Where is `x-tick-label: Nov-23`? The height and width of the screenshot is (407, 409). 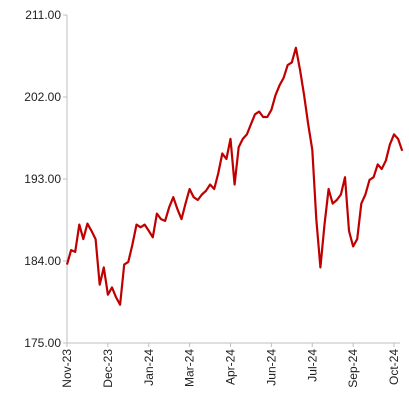 x-tick-label: Nov-23 is located at coordinates (67, 368).